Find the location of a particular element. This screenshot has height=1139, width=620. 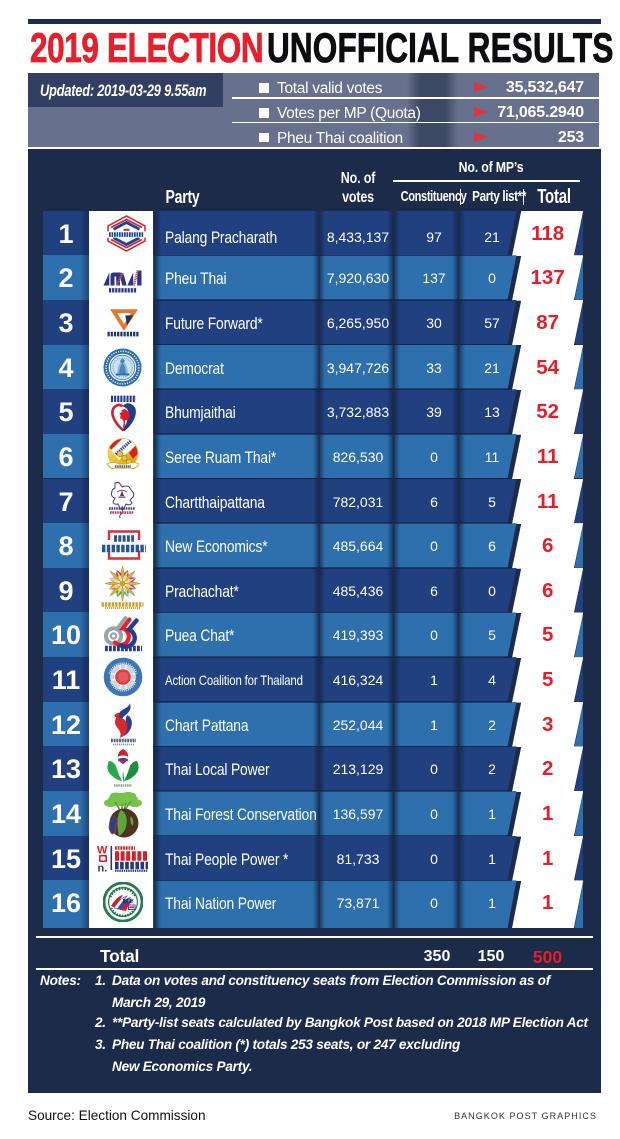

svg-text: W is located at coordinates (102, 851).